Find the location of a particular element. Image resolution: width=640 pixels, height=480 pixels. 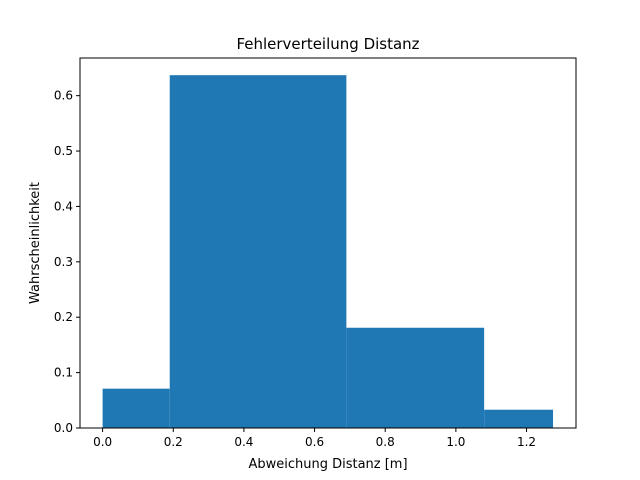

x-axis-label: Abweichung Distanz [m] is located at coordinates (327, 464).